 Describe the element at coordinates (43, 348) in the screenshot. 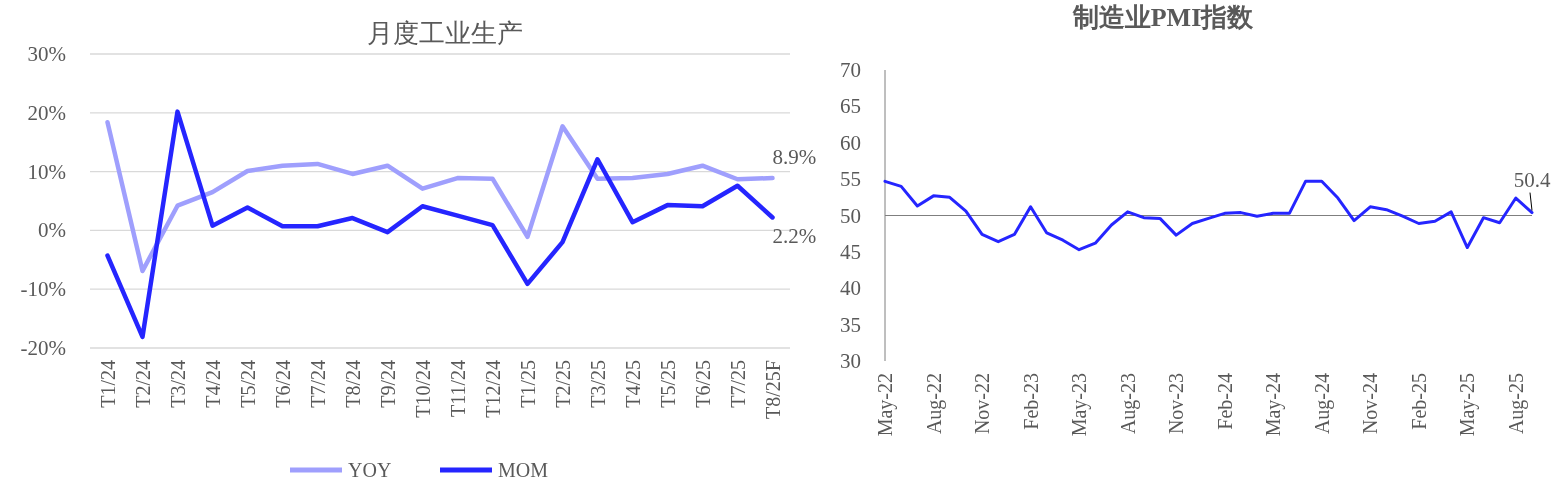

I see `y-tick-label: -20%` at that location.